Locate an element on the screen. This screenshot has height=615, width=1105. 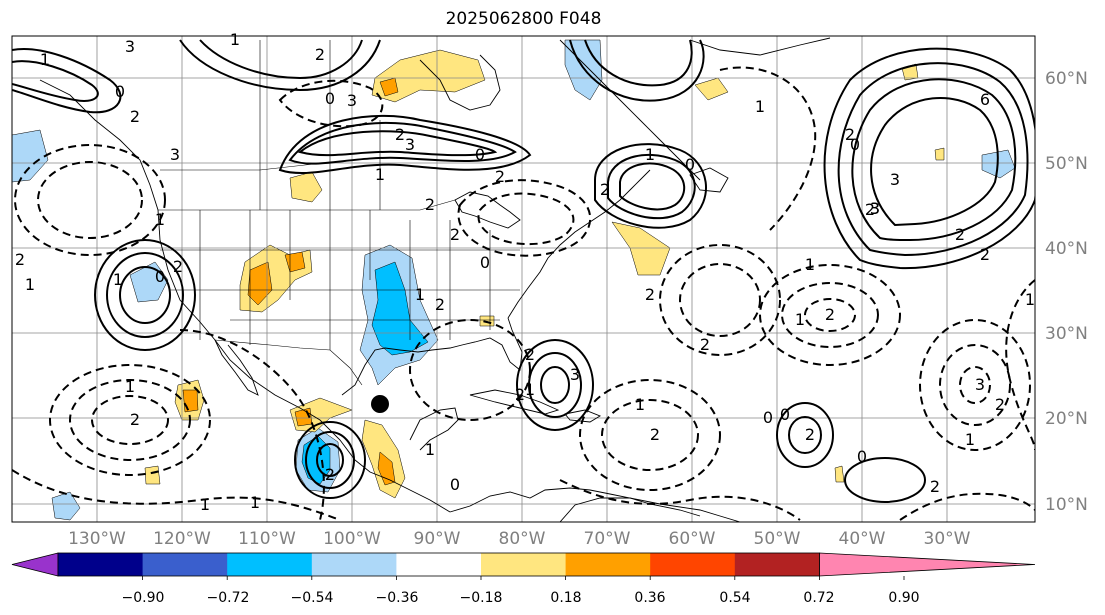
shade-light-blue is located at coordinates (30, 156).